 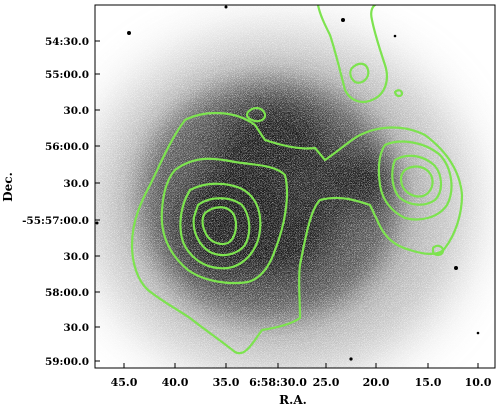 I want to click on x-tick-label: 35.0, so click(x=226, y=382).